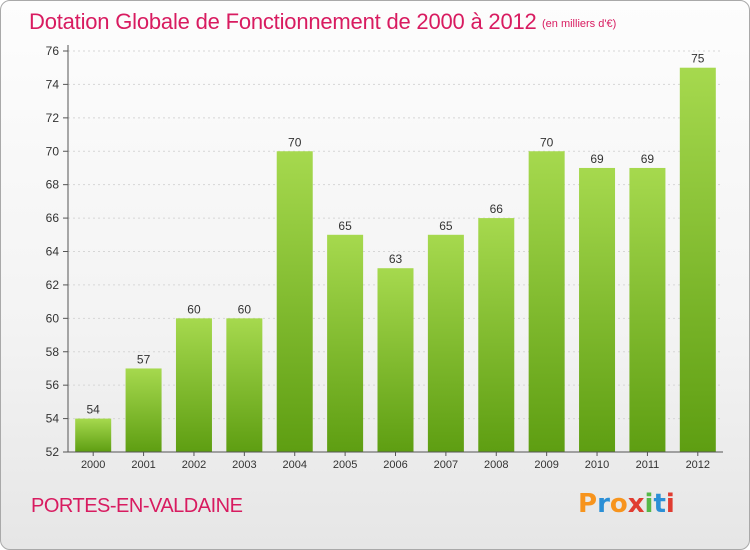 Image resolution: width=750 pixels, height=550 pixels. I want to click on x-tick-label: 2005, so click(345, 465).